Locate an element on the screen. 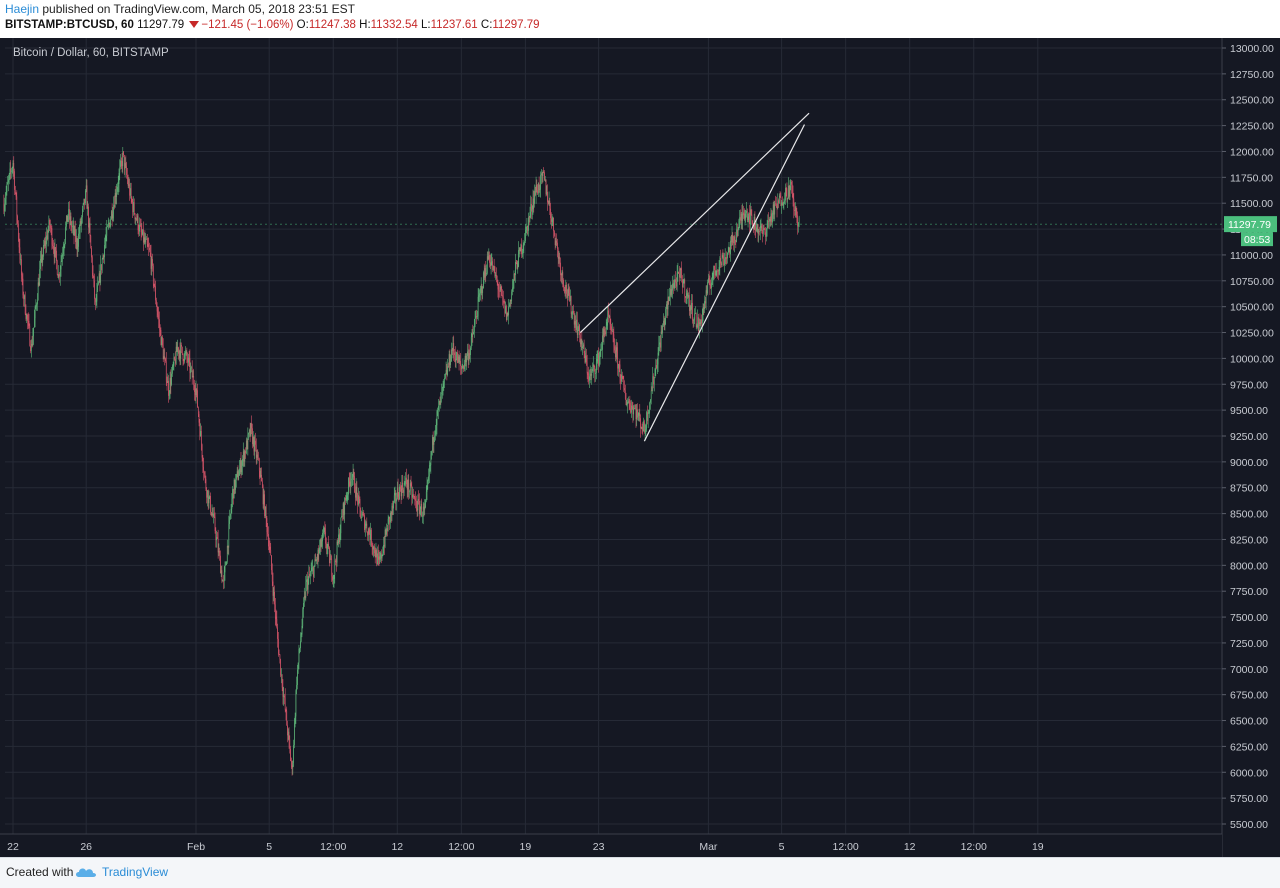 Image resolution: width=1280 pixels, height=888 pixels. time-tick-label: 23 is located at coordinates (599, 847).